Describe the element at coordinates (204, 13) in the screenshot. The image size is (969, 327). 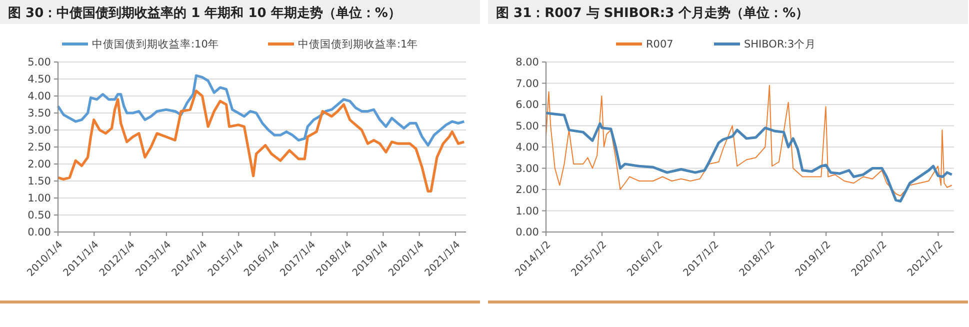
I see `chart-title: 图 30：中债国债到期收益率的 1 年期和 10 年期走势（单位：%）` at that location.